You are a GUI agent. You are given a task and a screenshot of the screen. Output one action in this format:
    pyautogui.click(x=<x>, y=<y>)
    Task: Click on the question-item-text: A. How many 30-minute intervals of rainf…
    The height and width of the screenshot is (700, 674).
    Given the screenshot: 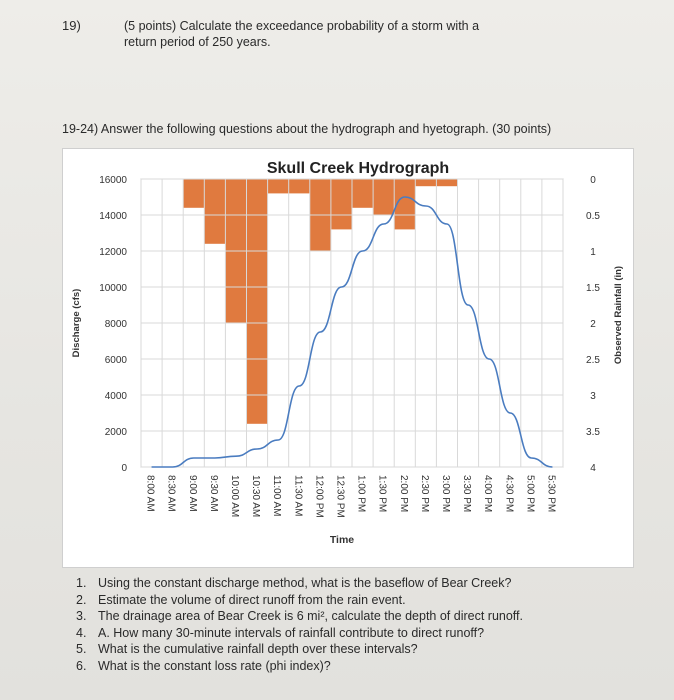 What is the action you would take?
    pyautogui.click(x=291, y=632)
    